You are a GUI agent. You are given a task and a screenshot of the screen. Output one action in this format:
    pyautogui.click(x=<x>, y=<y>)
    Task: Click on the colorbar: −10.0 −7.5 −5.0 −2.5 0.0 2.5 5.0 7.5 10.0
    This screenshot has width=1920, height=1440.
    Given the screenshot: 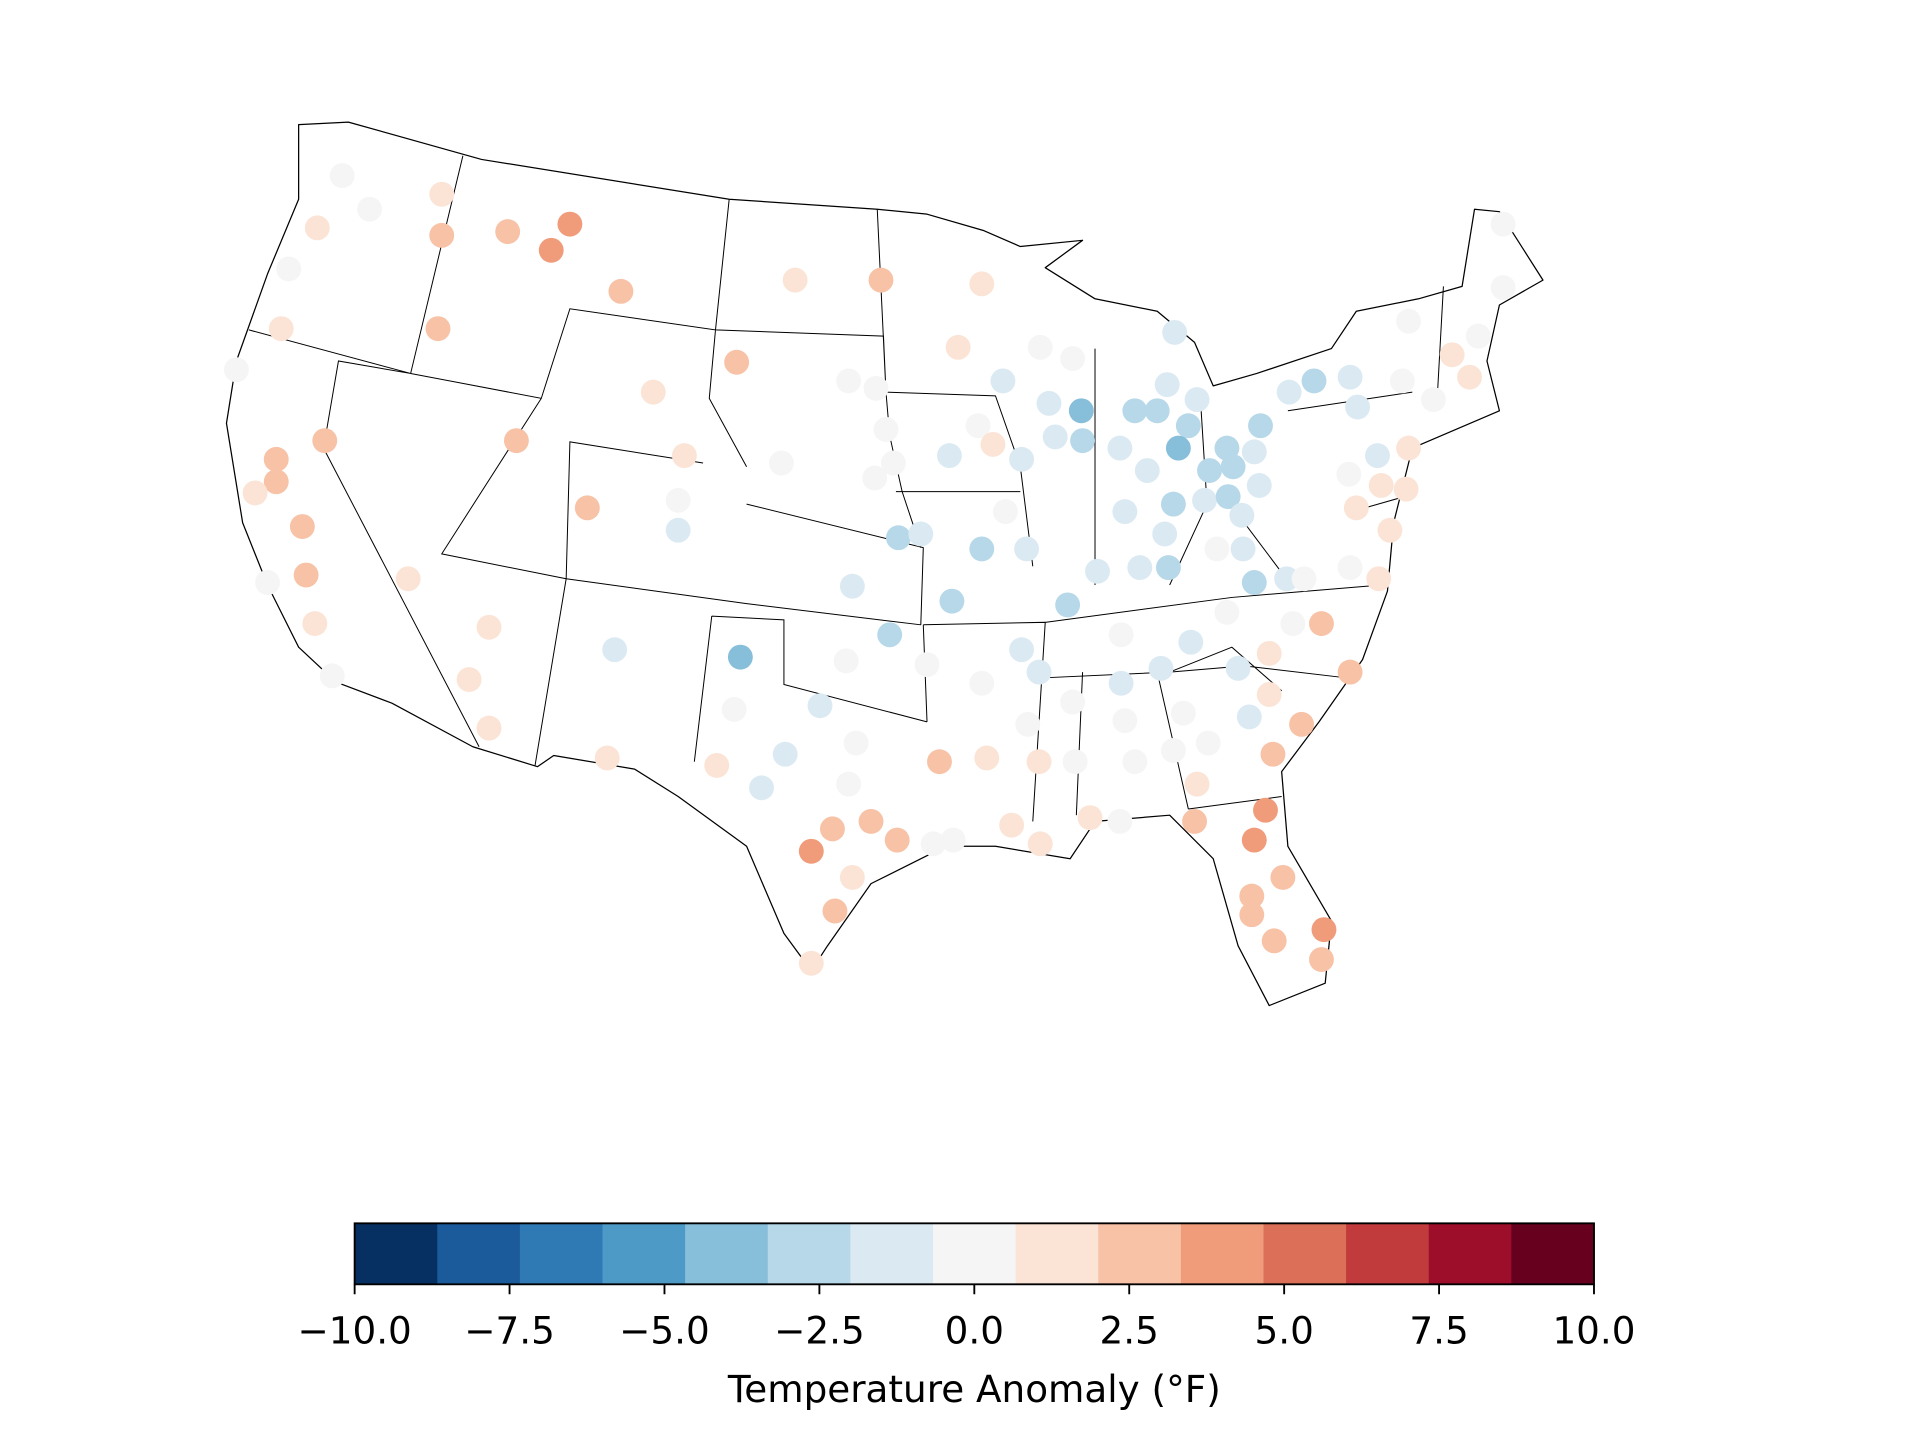 What is the action you would take?
    pyautogui.click(x=966, y=1287)
    